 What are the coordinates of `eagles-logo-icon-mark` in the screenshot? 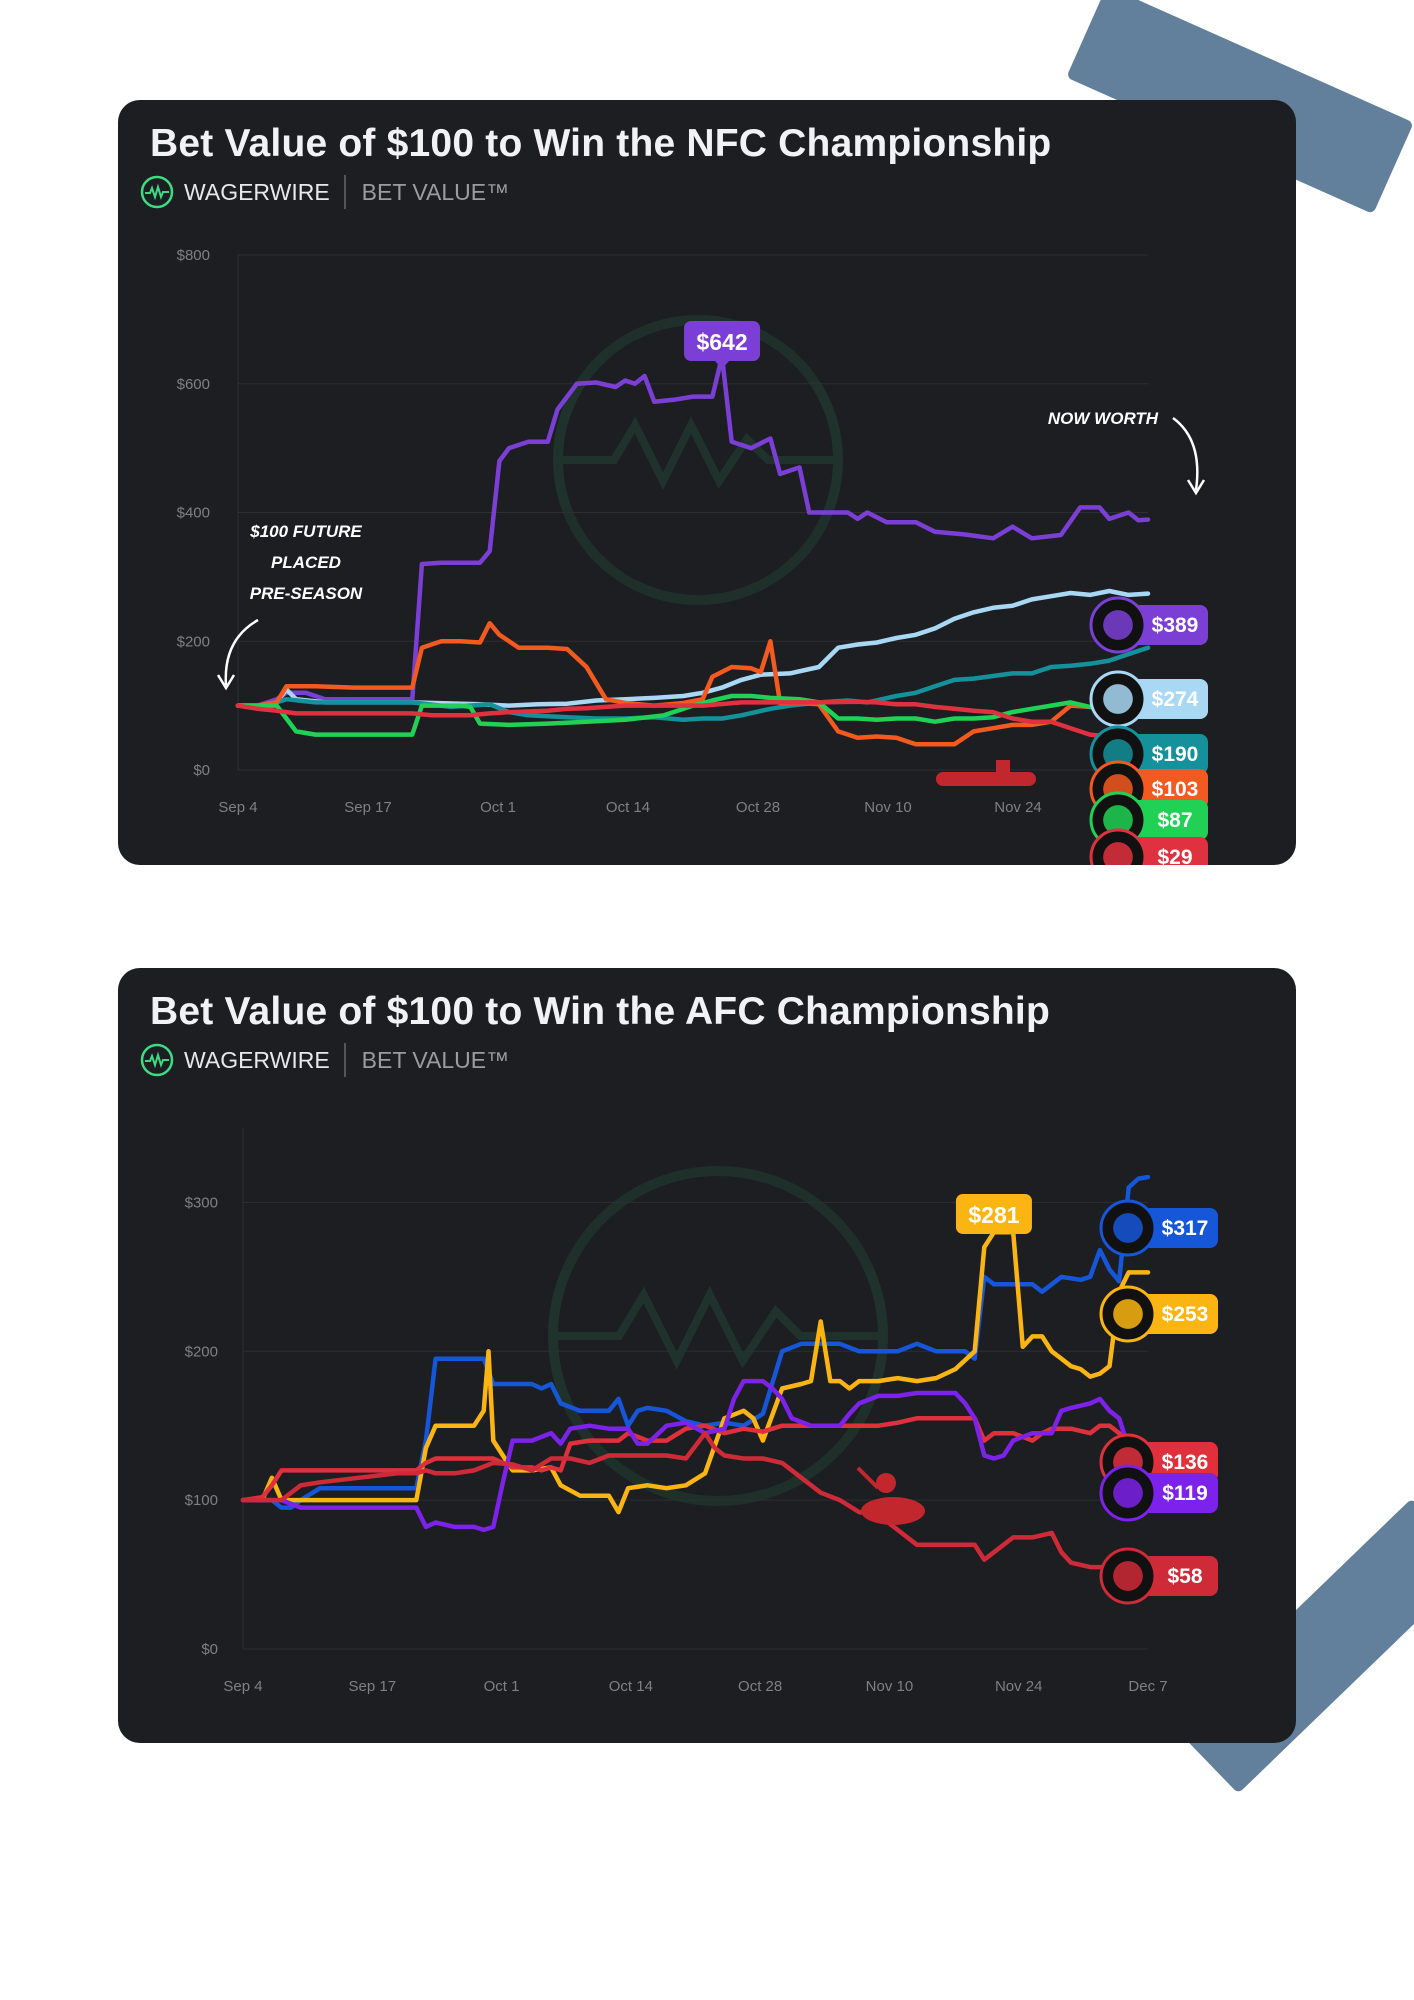 It's located at (1118, 754).